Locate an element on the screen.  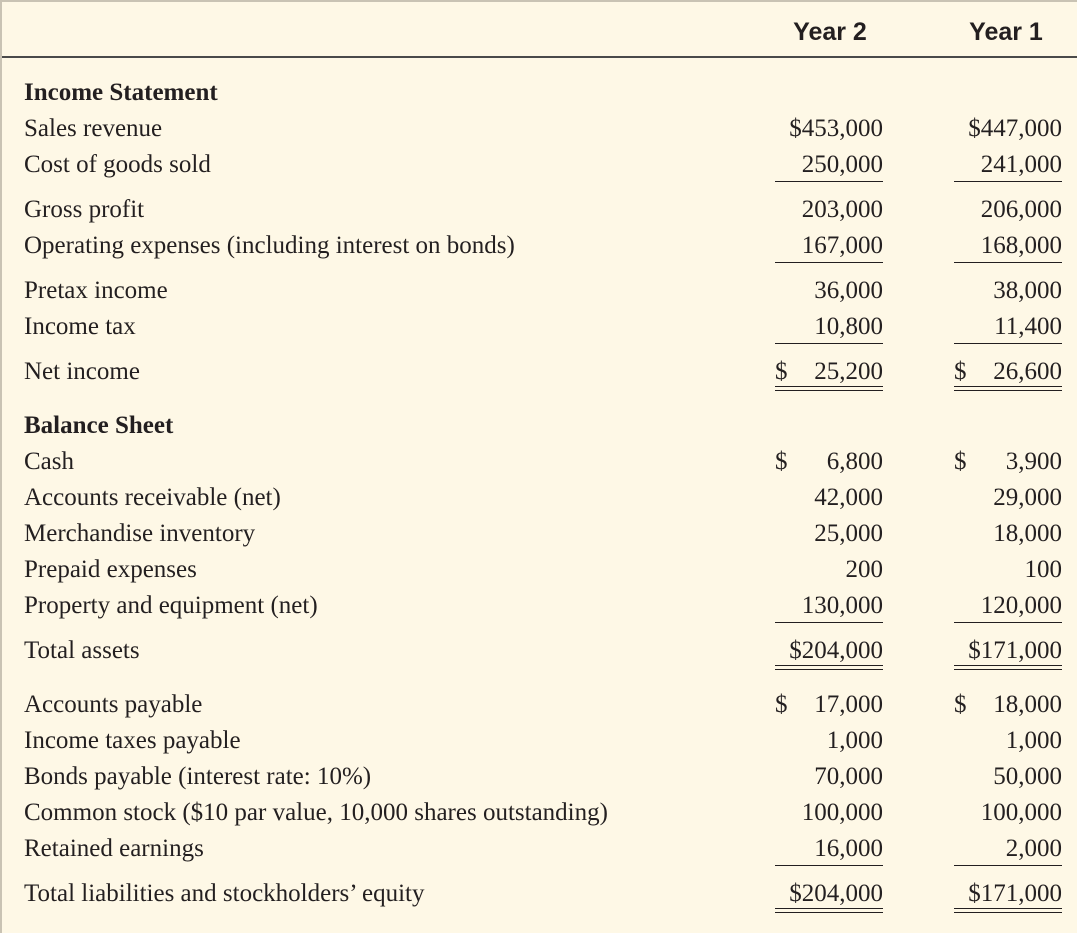
row-label: Prepaid expenses is located at coordinates (110, 569).